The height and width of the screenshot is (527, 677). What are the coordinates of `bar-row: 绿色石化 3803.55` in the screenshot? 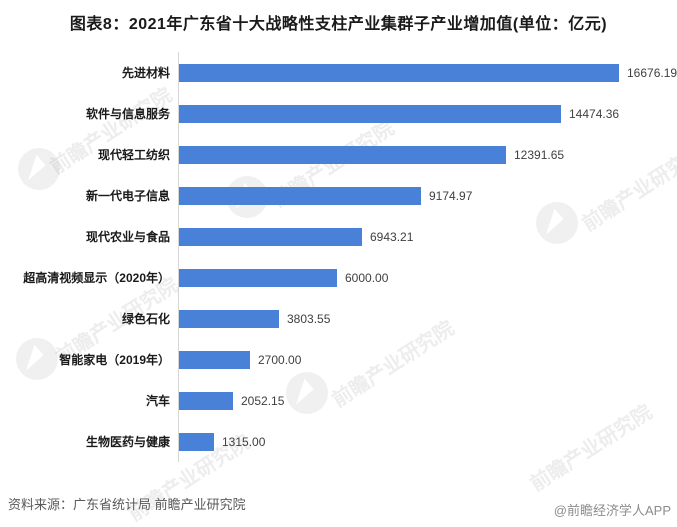 It's located at (338, 318).